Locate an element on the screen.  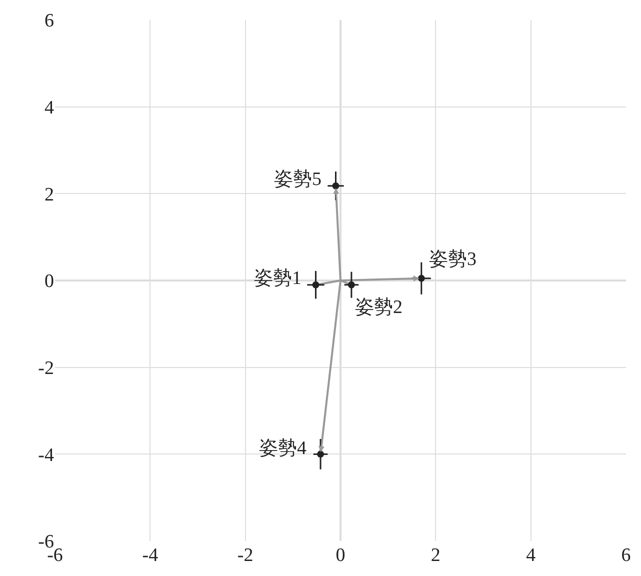
y-tick-label: 4 is located at coordinates (49, 107).